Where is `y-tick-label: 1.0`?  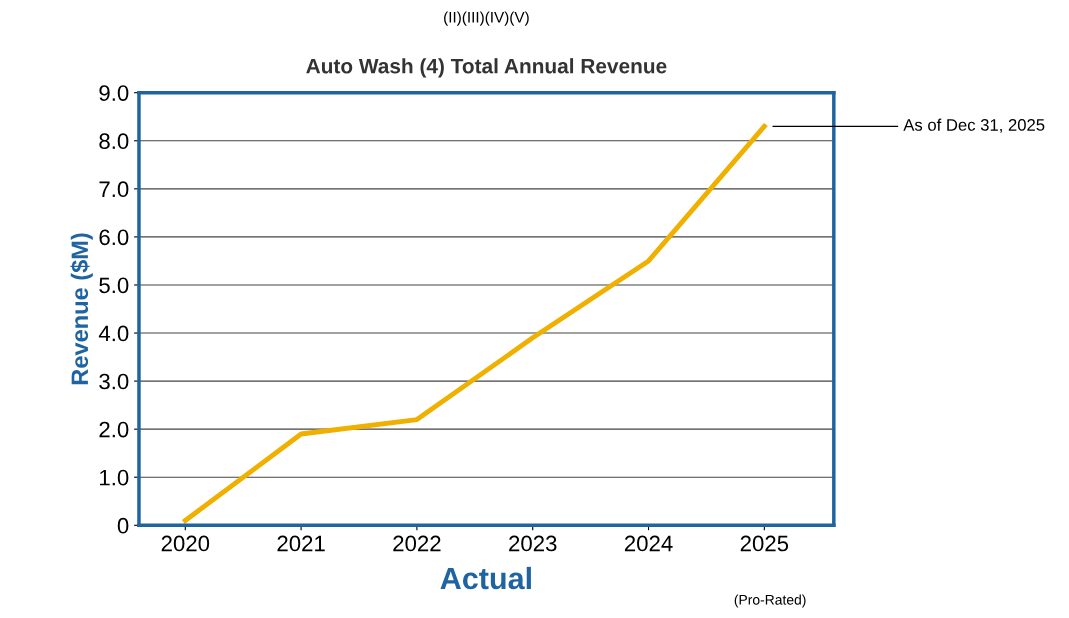 y-tick-label: 1.0 is located at coordinates (114, 477).